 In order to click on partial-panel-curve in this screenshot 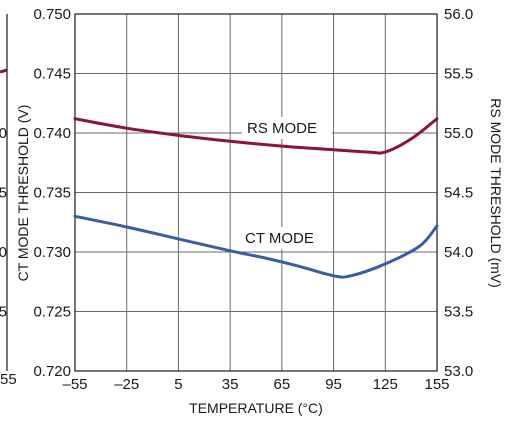, I will do `click(4, 71)`.